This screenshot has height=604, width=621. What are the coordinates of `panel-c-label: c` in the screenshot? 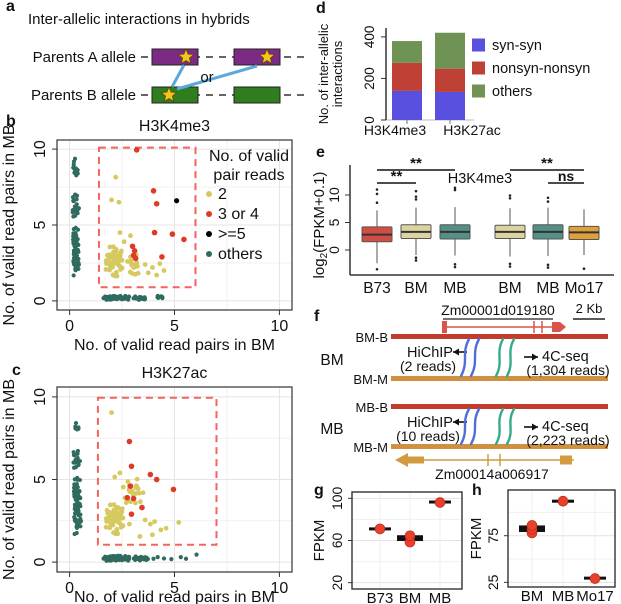 It's located at (16, 370).